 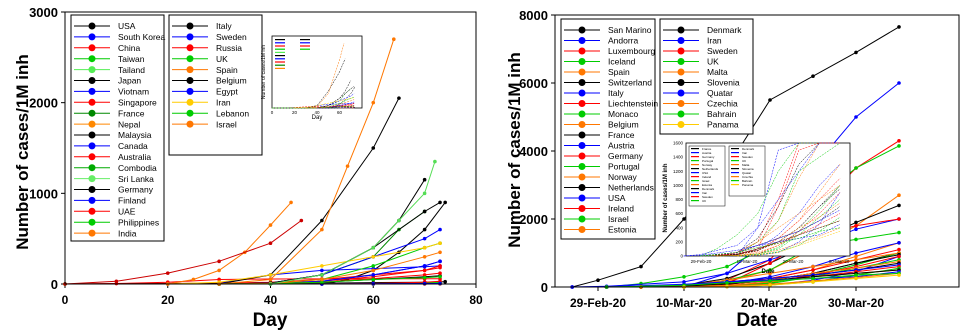 I want to click on right-inset-y-tick: 600, so click(x=679, y=213).